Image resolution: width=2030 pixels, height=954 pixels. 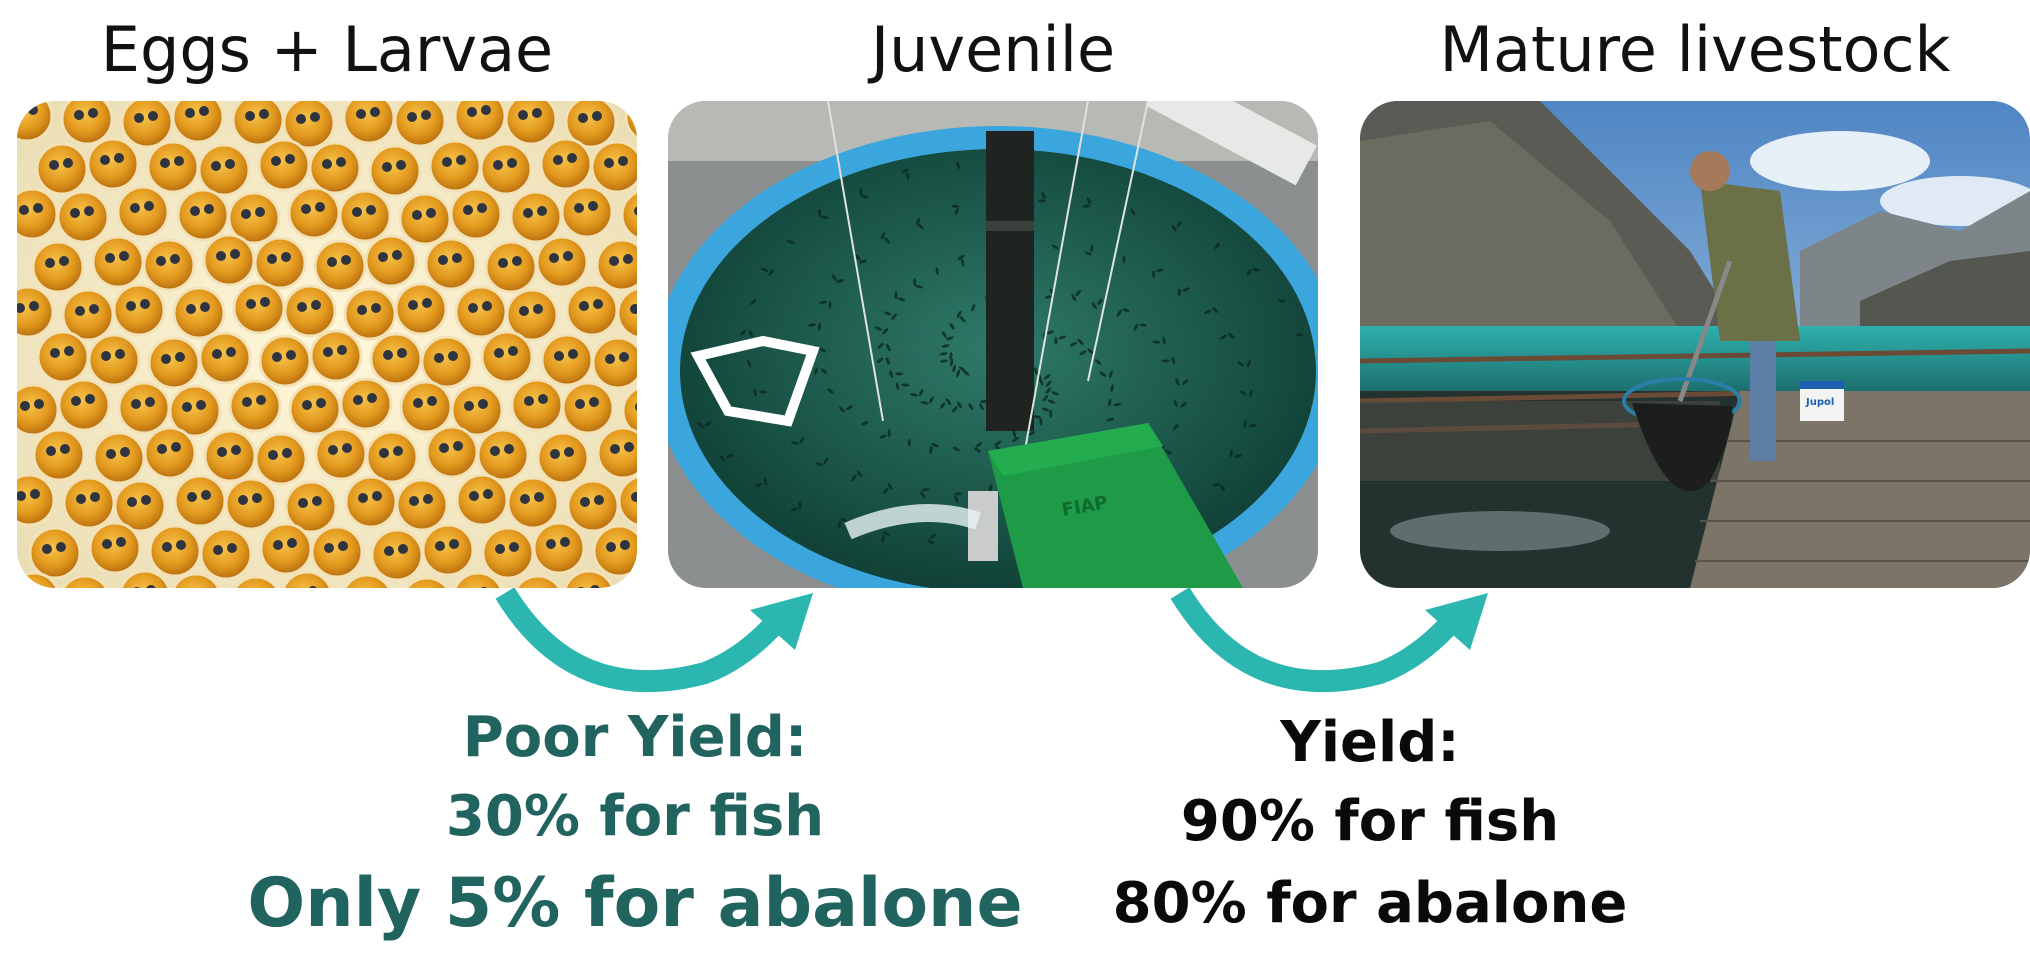 What do you see at coordinates (1695, 49) in the screenshot?
I see `stage-title-mature-livestock: Mature livestock` at bounding box center [1695, 49].